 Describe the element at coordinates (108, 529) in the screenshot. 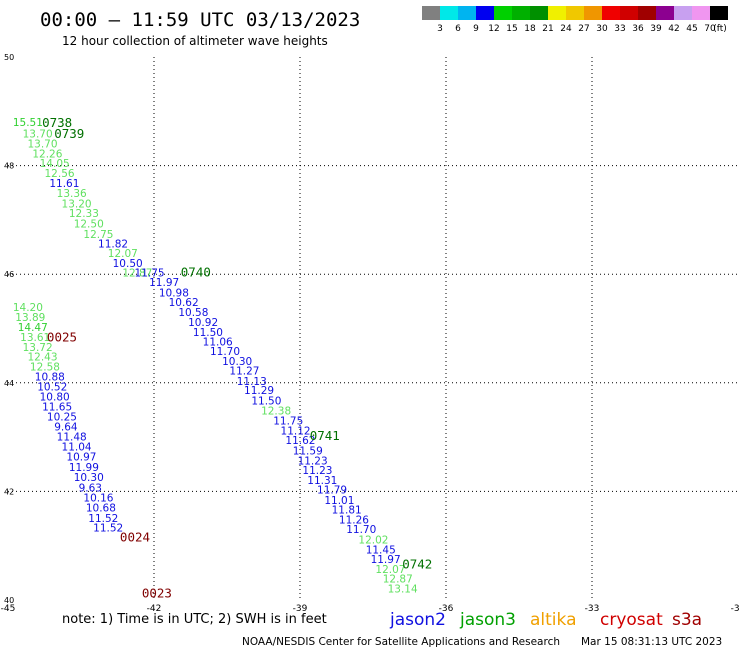

I see `wave-height-label: 11.52` at that location.